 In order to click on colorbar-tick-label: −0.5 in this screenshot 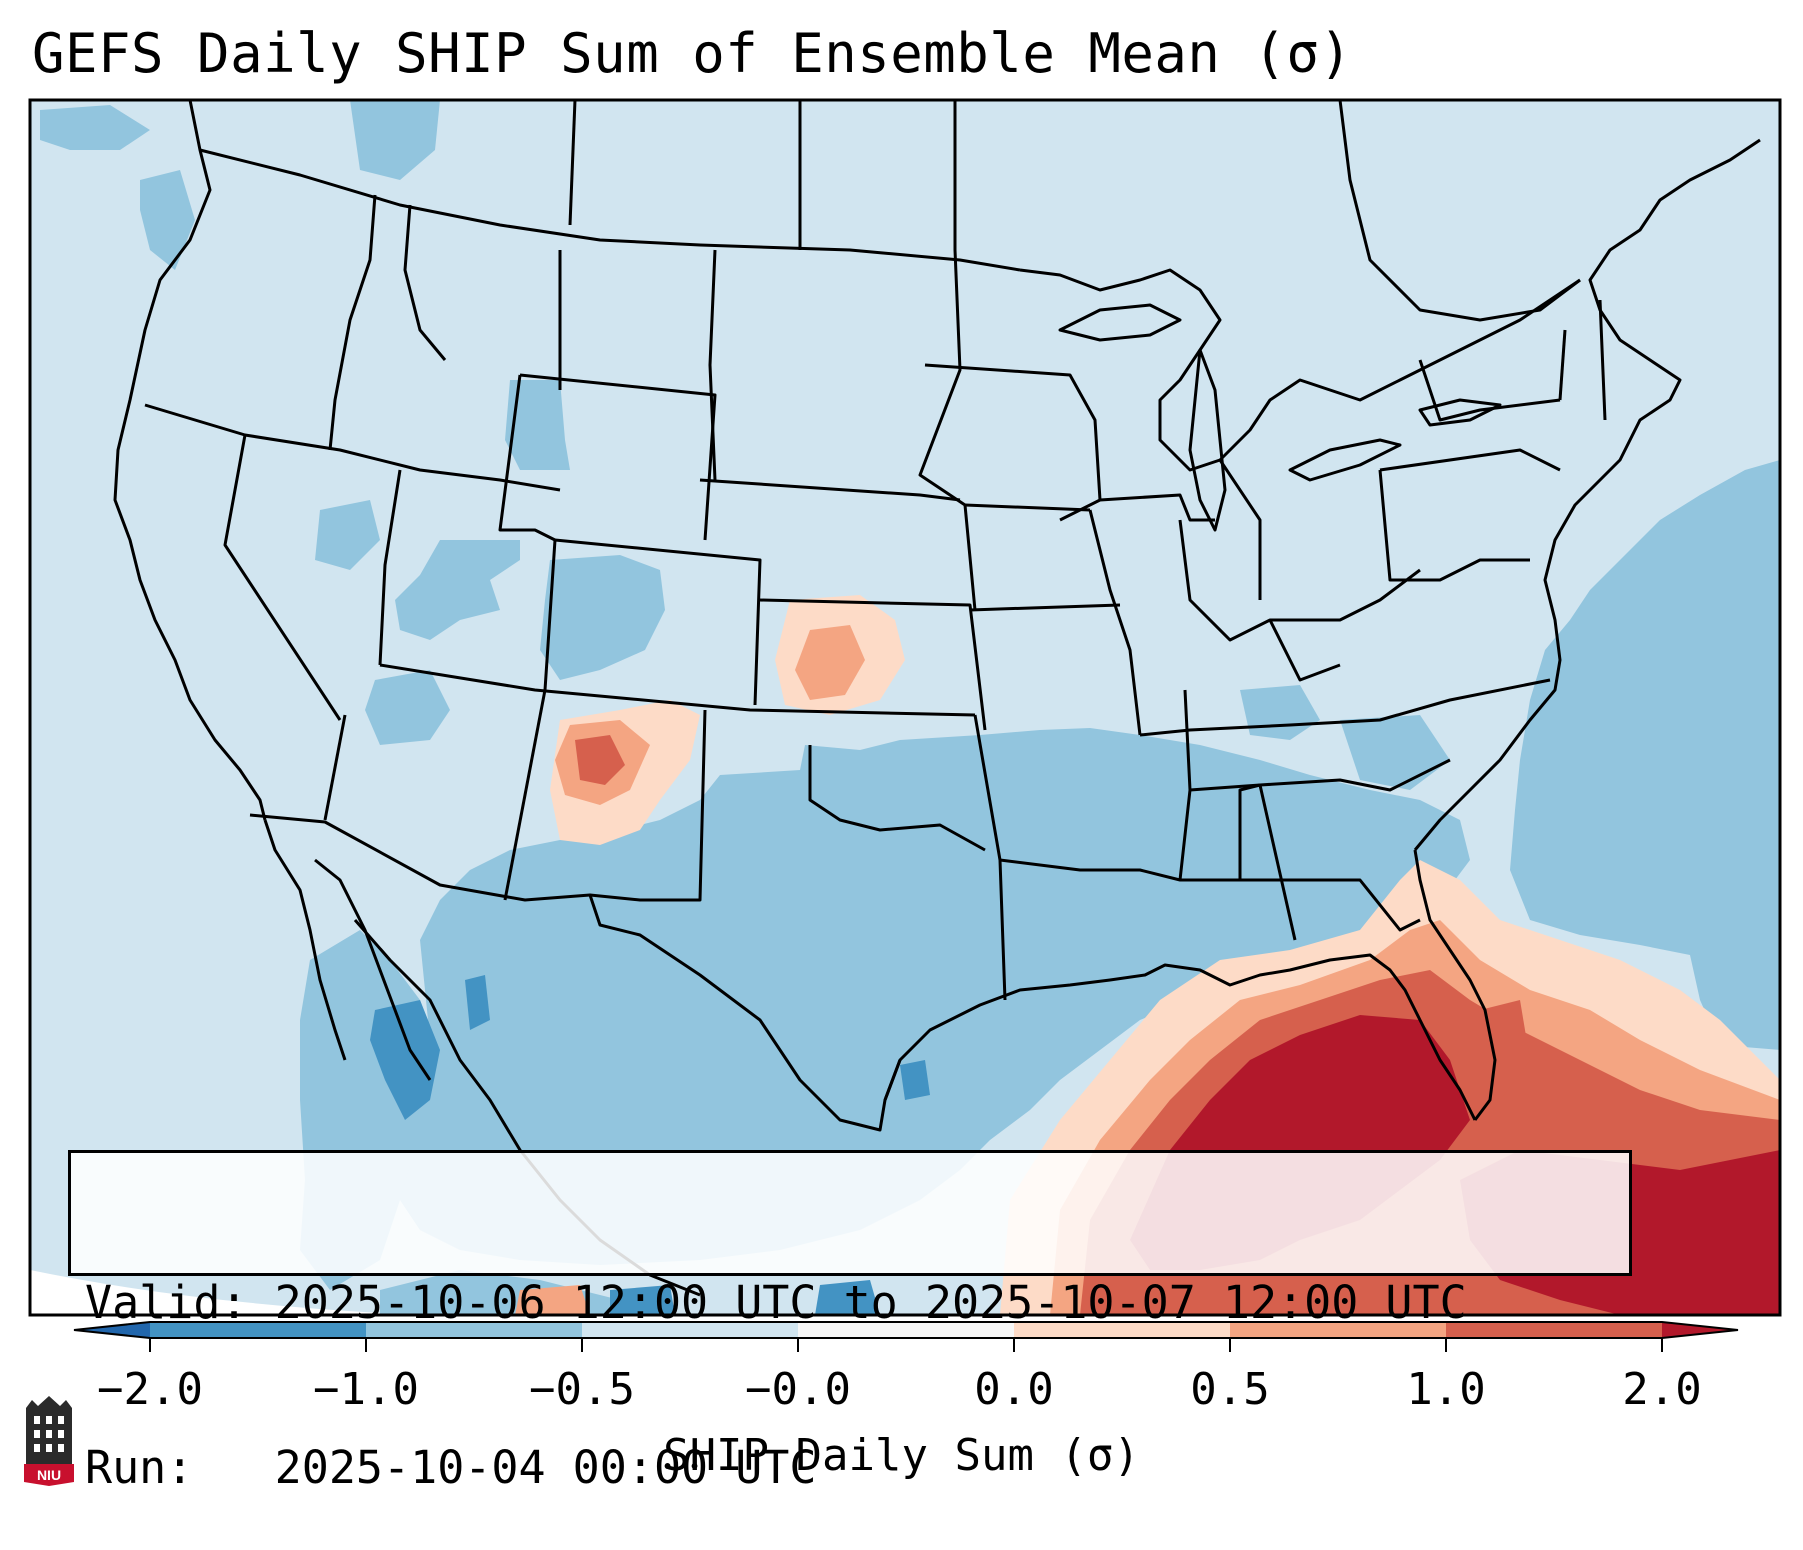, I will do `click(582, 1389)`.